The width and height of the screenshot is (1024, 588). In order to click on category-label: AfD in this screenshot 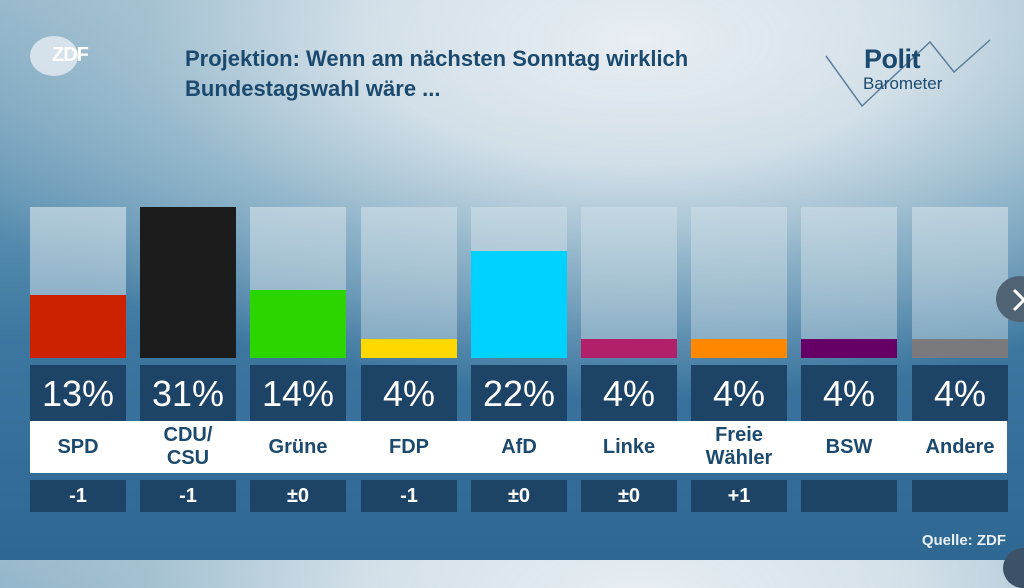, I will do `click(519, 446)`.